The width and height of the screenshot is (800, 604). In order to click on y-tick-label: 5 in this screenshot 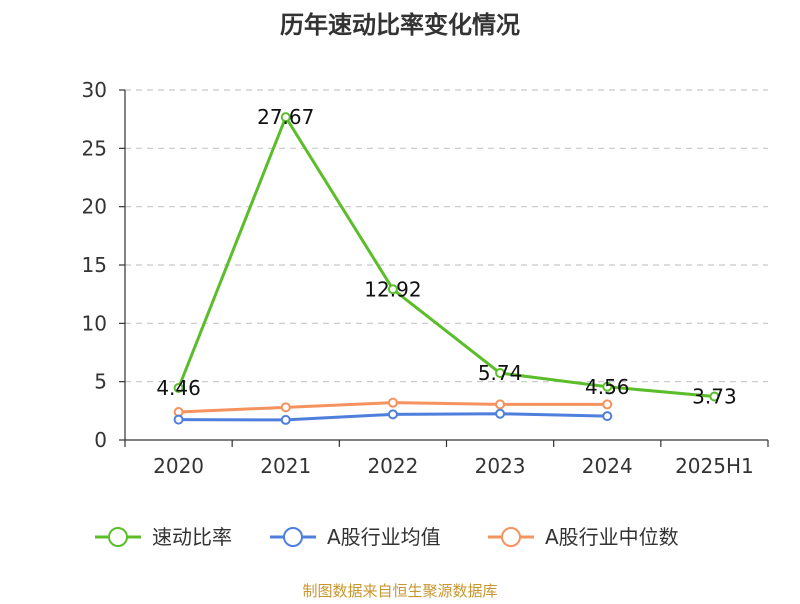, I will do `click(100, 382)`.